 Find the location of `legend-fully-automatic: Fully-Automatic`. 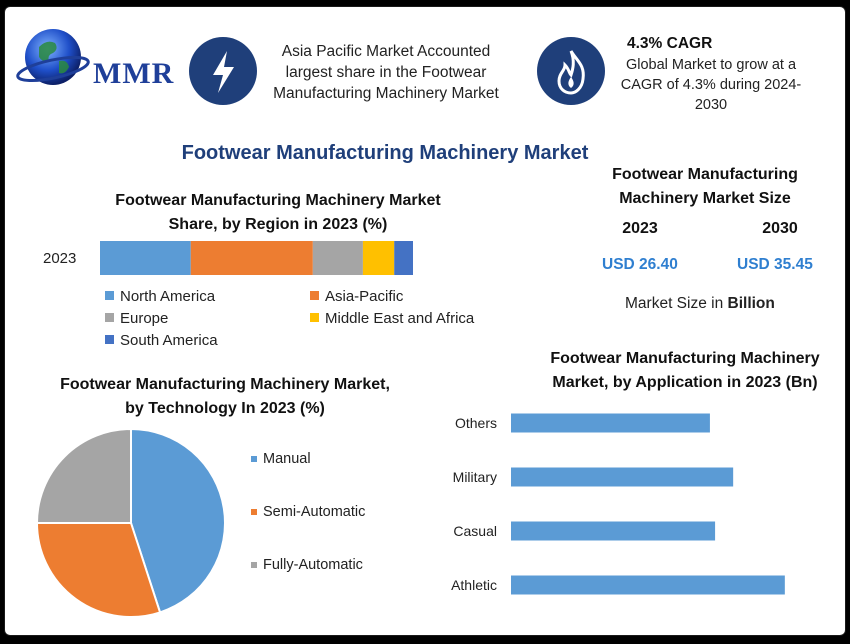

legend-fully-automatic: Fully-Automatic is located at coordinates (307, 565).